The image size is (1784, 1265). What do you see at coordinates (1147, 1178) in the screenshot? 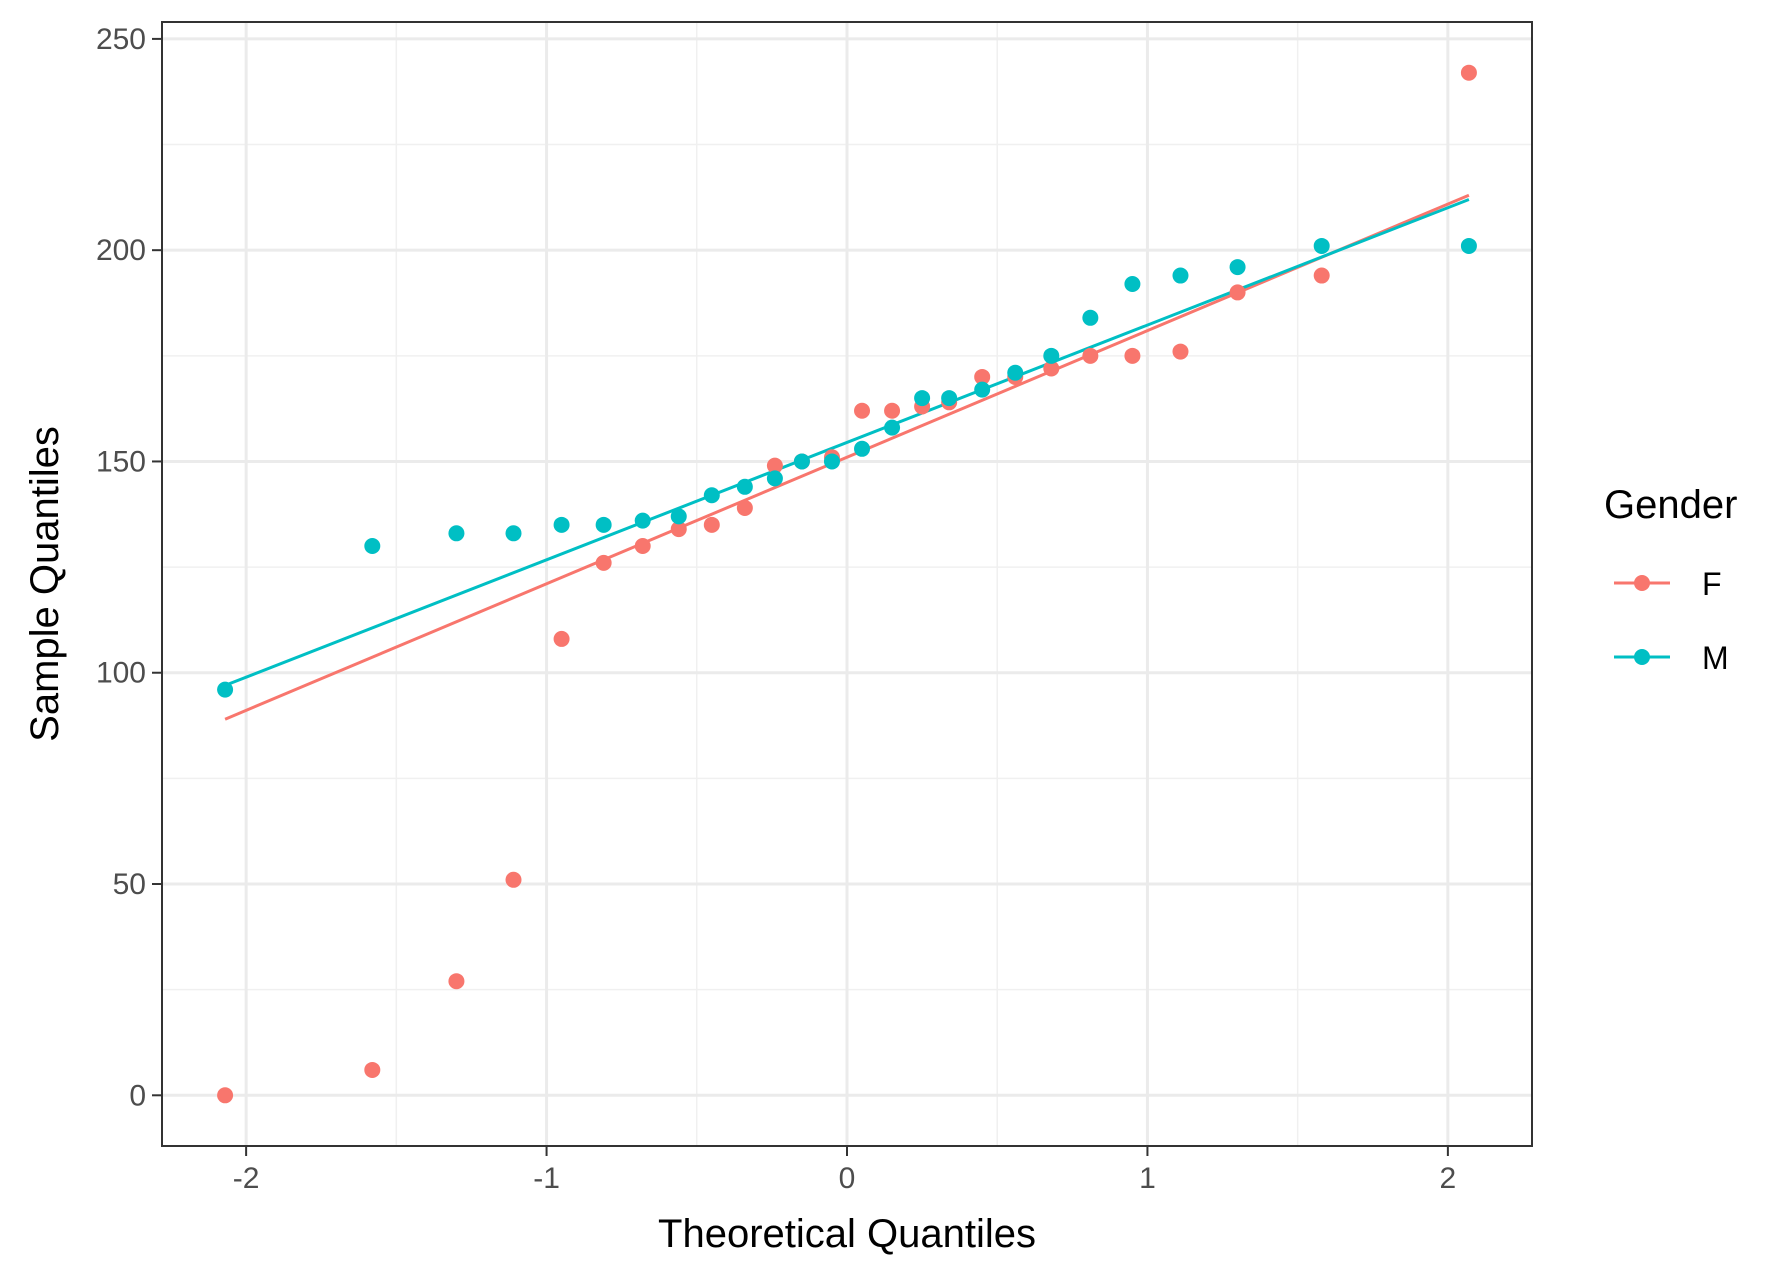
I see `x-tick-label: 1` at bounding box center [1147, 1178].